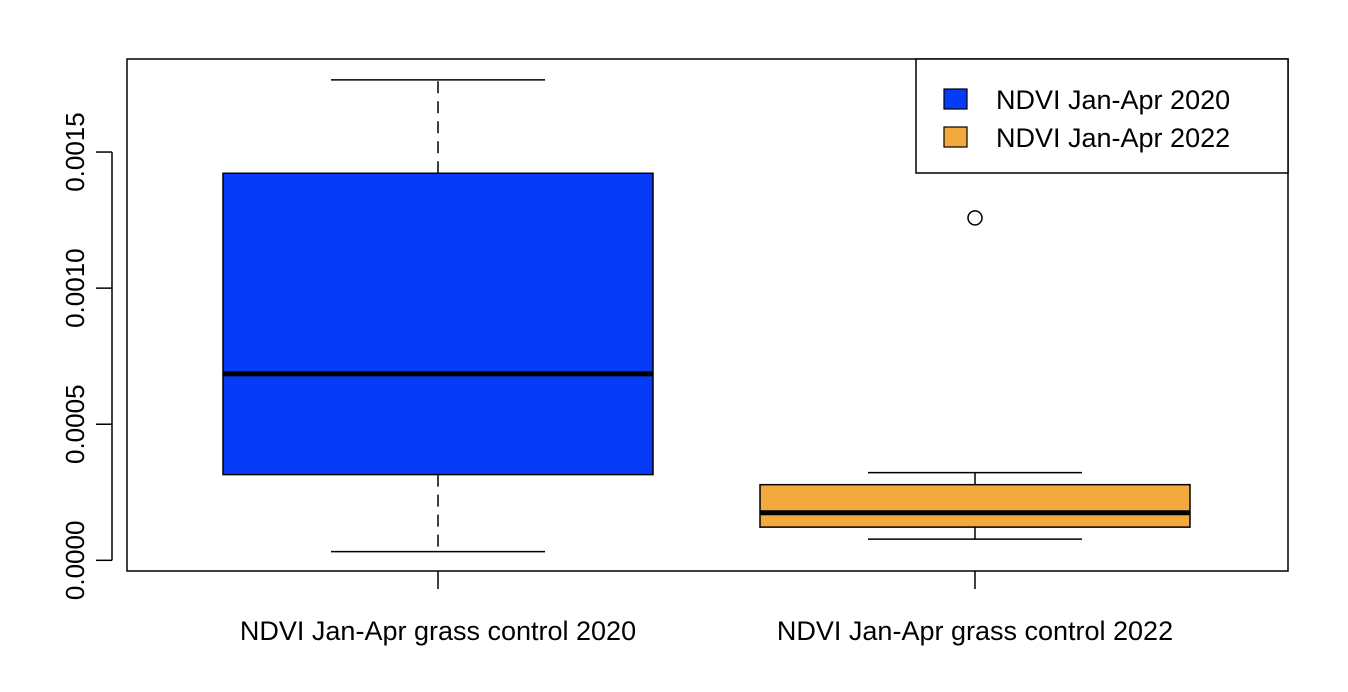 This screenshot has height=692, width=1348. I want to click on legend: NDVI Jan-Apr 2020 NDVI Jan-Apr 2022, so click(1102, 116).